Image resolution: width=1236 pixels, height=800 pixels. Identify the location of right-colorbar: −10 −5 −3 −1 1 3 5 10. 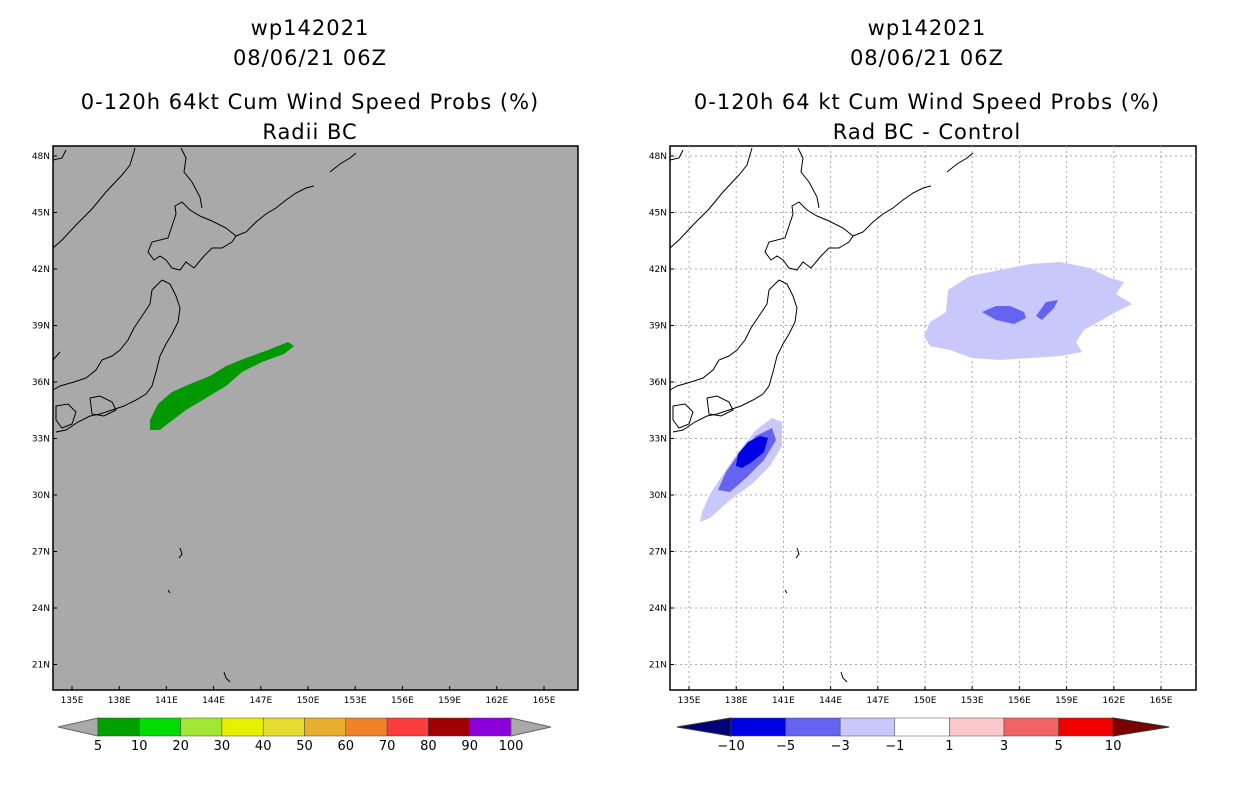
(923, 735).